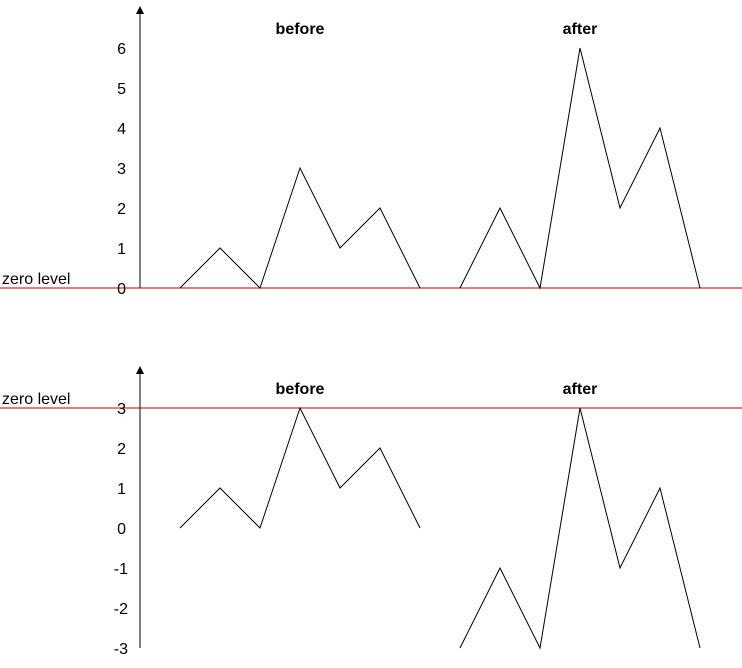 The image size is (742, 668). Describe the element at coordinates (121, 89) in the screenshot. I see `top-y-tick-label: 5` at that location.